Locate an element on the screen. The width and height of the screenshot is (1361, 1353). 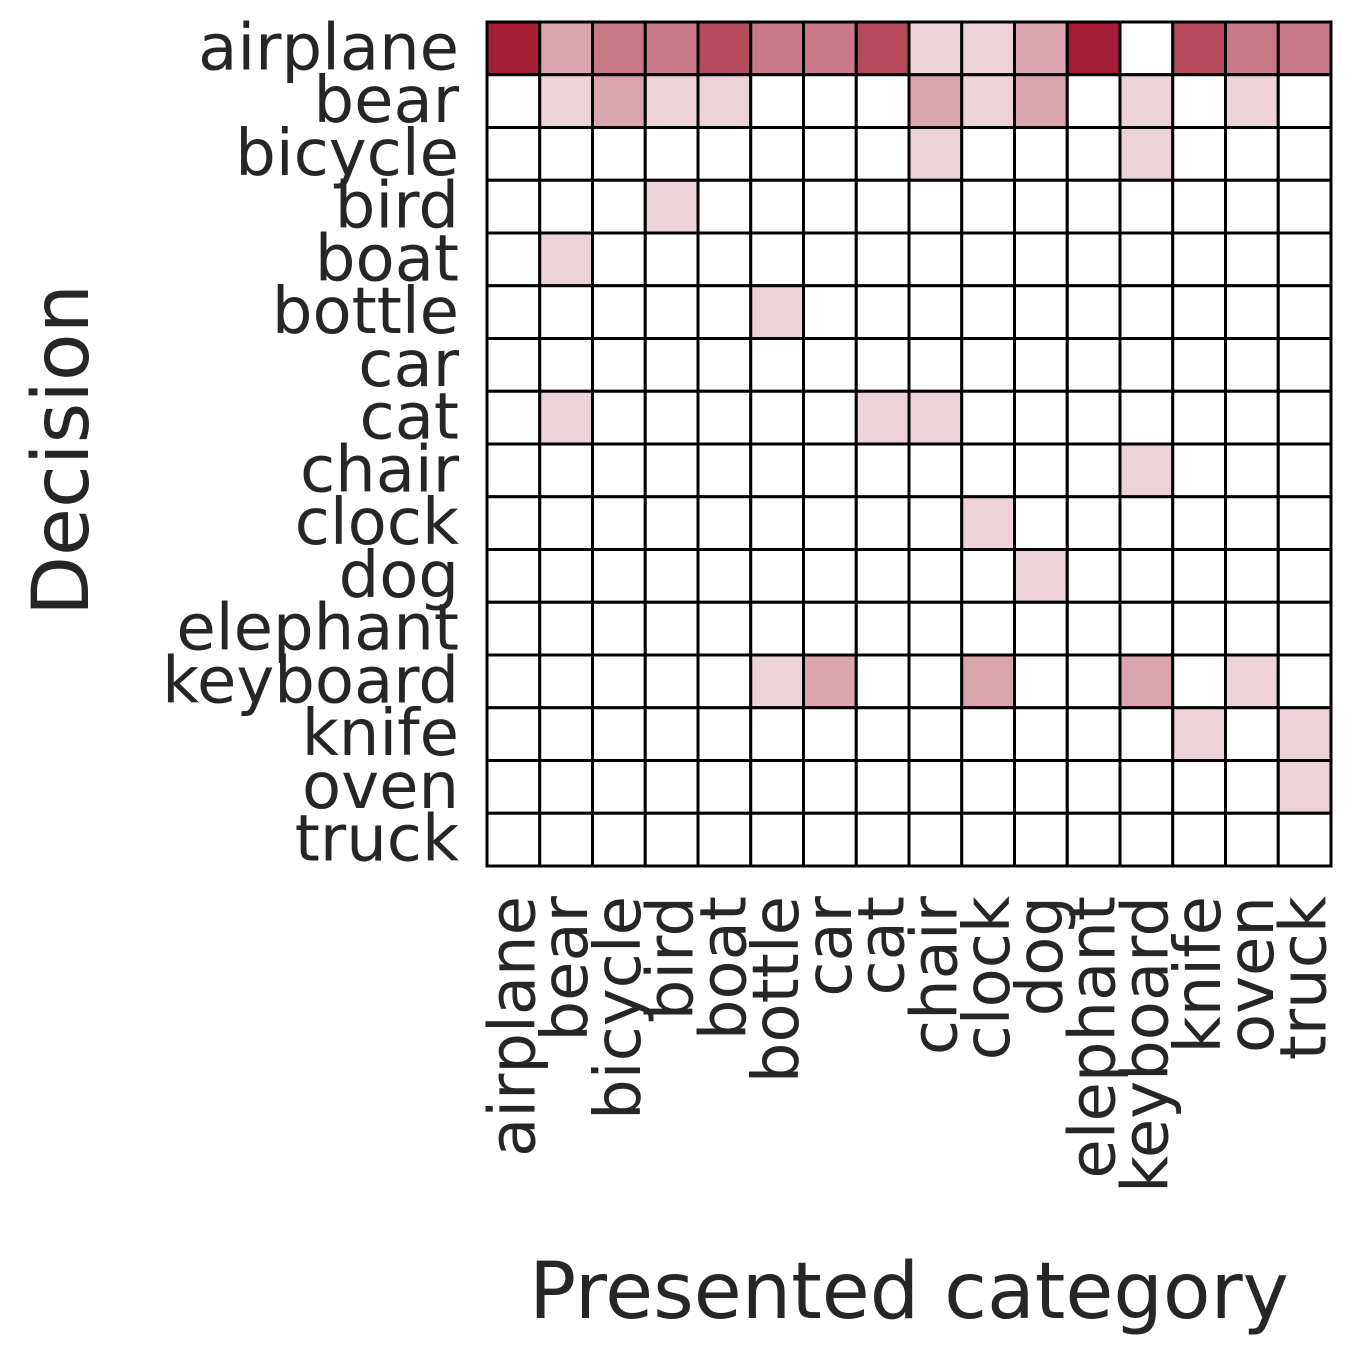
heatmap-cell-boat-bear is located at coordinates (566, 259).